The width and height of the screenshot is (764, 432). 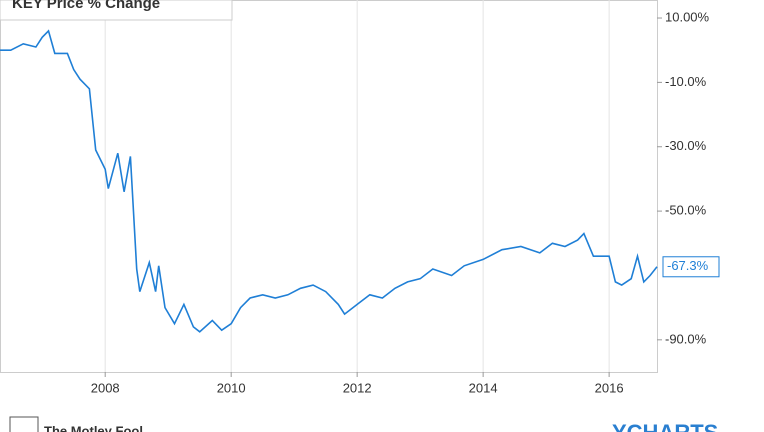 What do you see at coordinates (688, 265) in the screenshot?
I see `value-label: -67.3%` at bounding box center [688, 265].